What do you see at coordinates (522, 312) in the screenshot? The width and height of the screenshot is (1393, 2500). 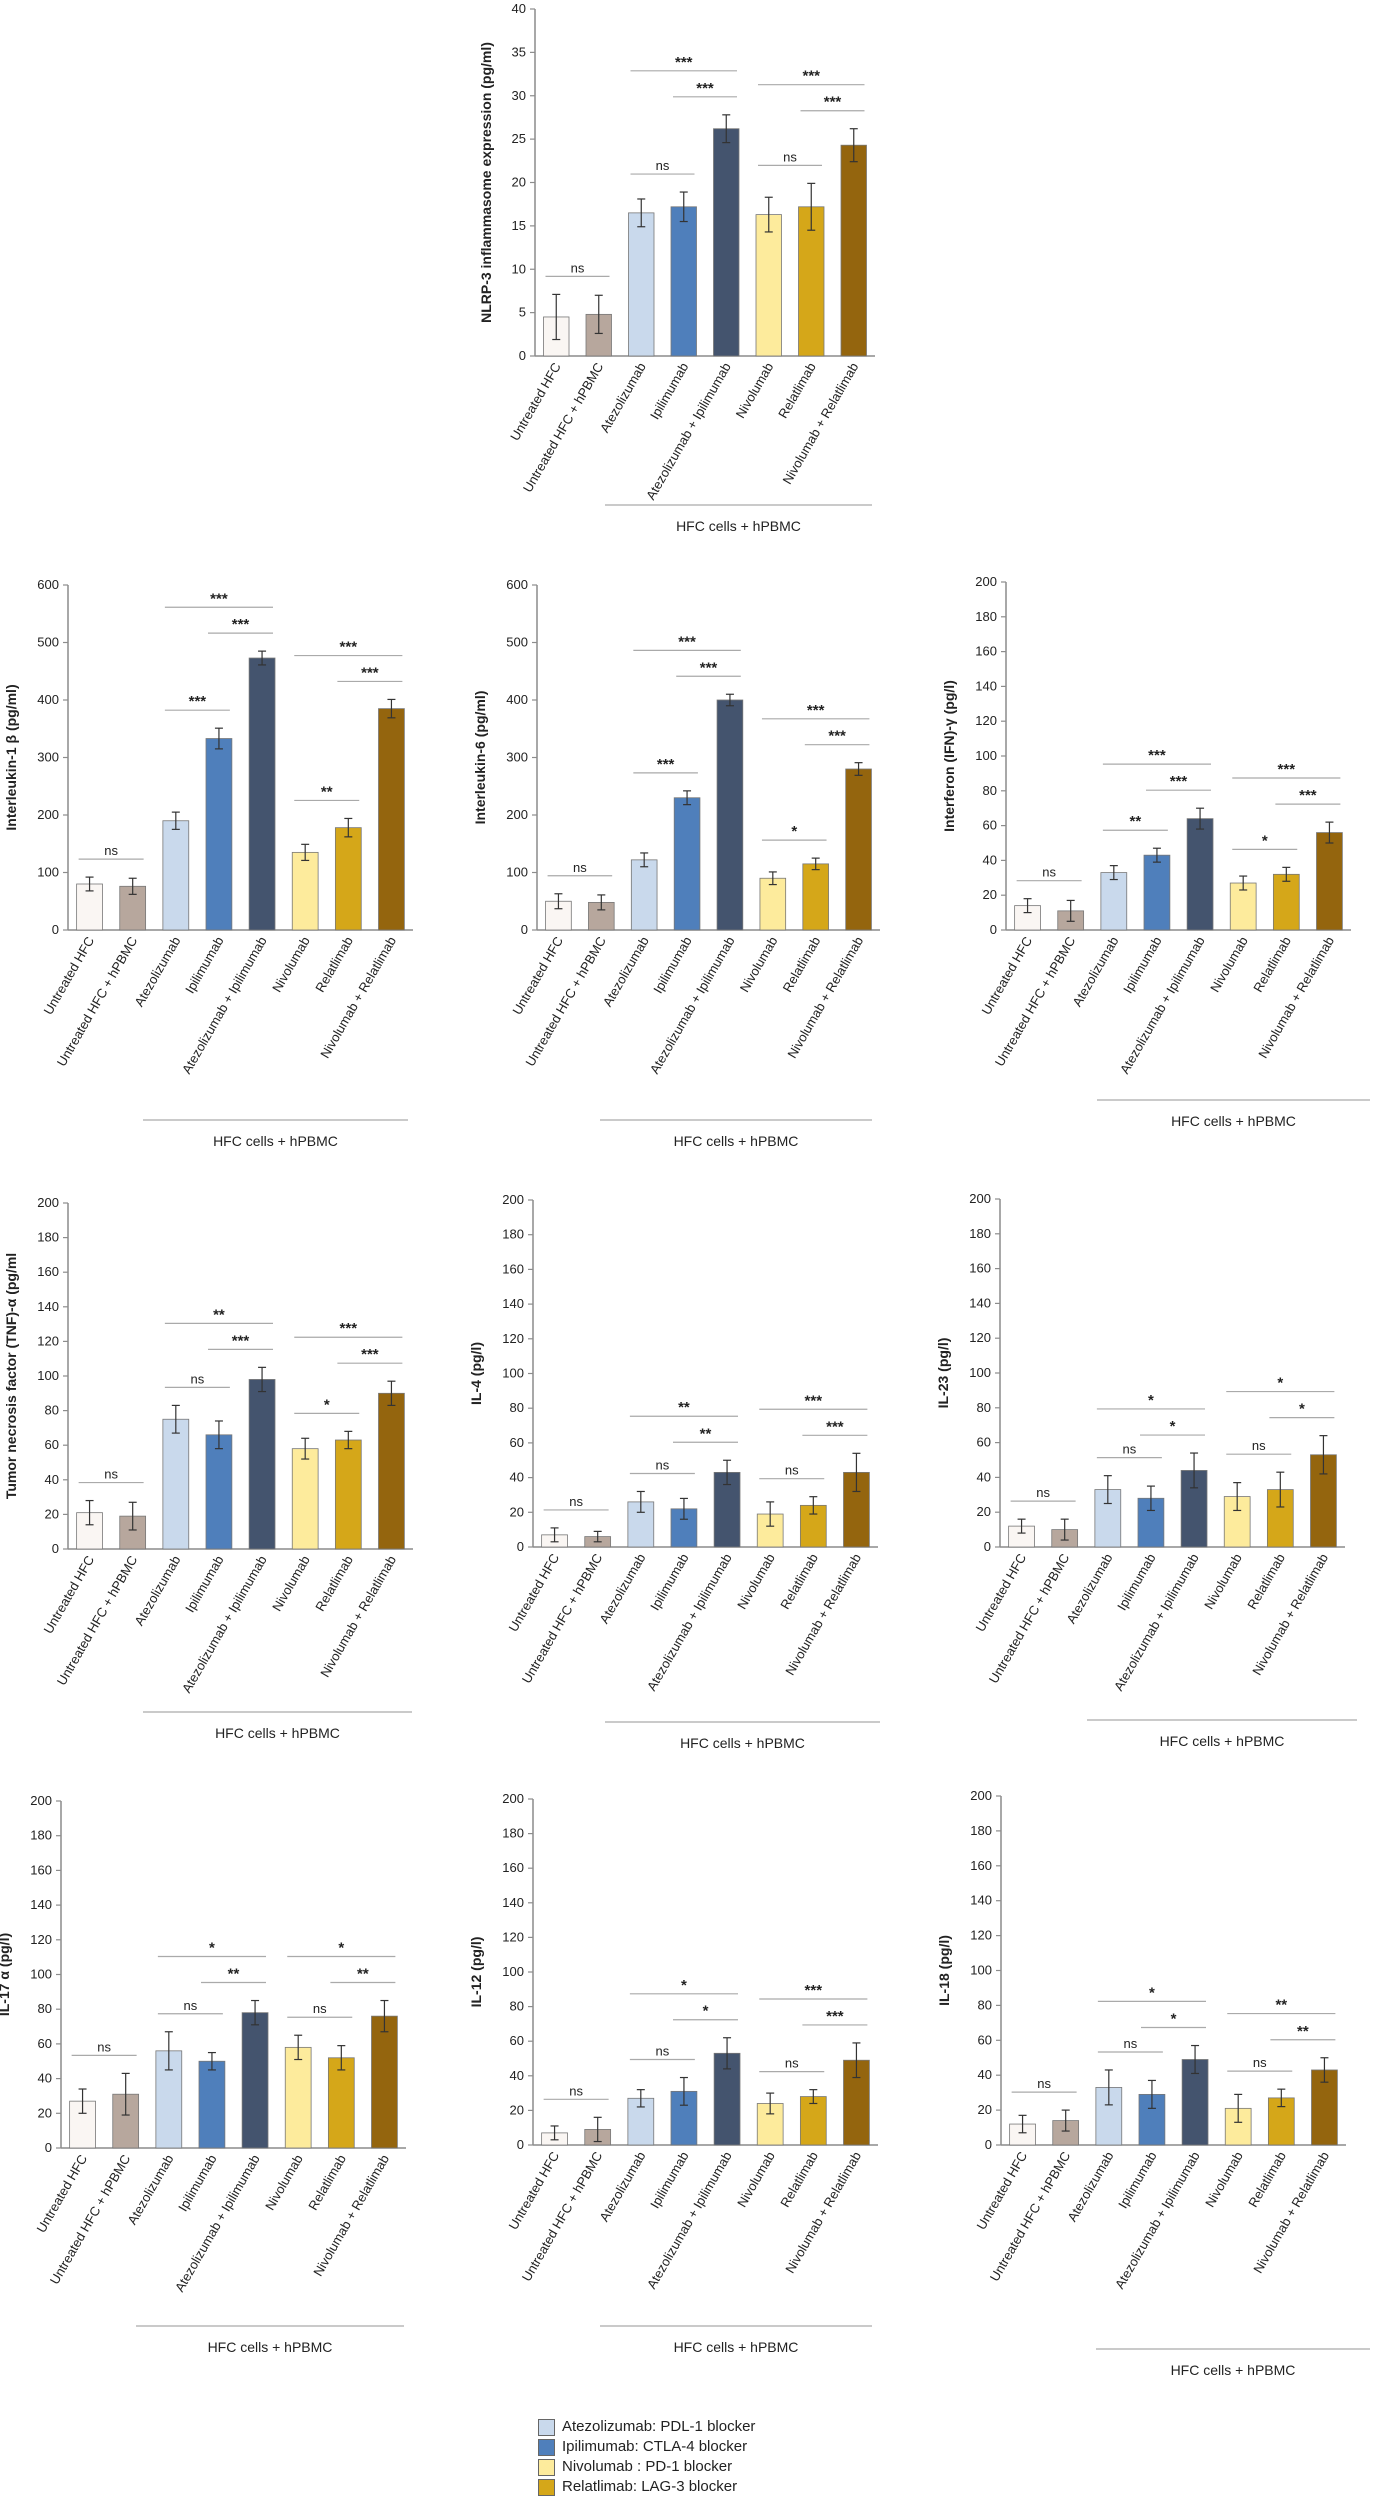 I see `y-tick-label: 5` at bounding box center [522, 312].